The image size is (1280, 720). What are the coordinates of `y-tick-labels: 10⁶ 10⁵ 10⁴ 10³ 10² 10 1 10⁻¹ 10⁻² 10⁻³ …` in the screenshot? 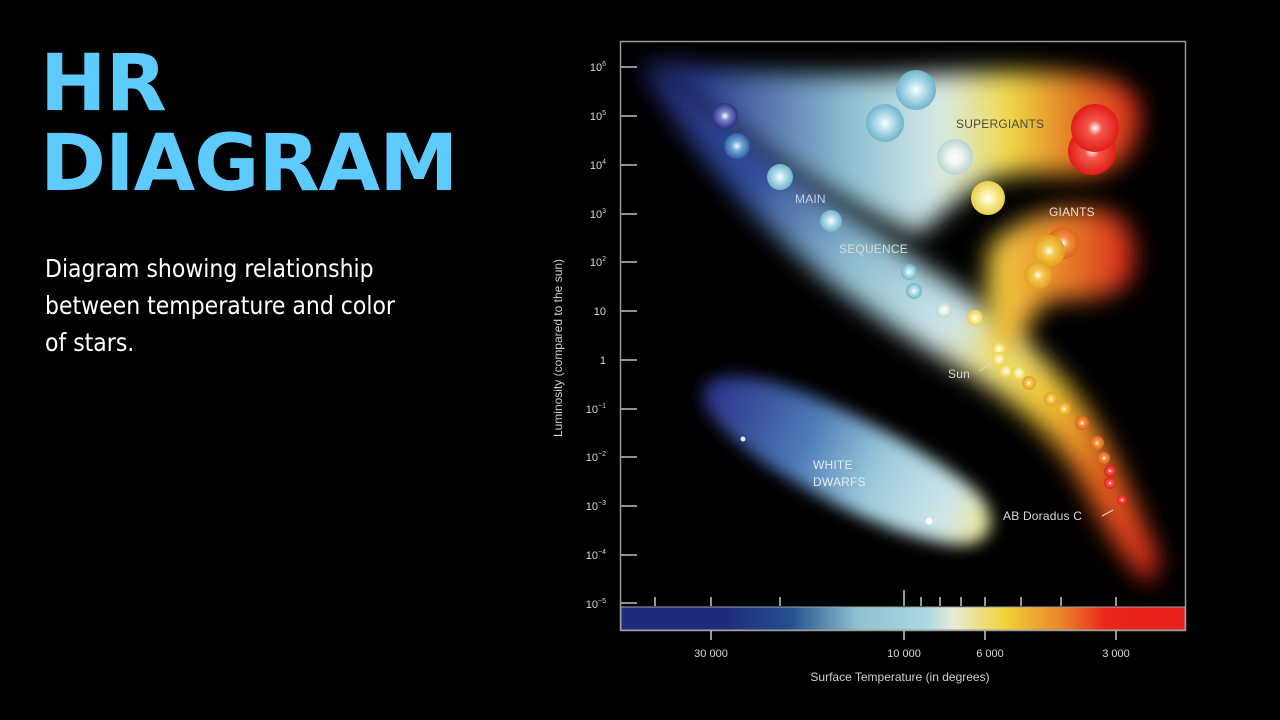 It's located at (596, 336).